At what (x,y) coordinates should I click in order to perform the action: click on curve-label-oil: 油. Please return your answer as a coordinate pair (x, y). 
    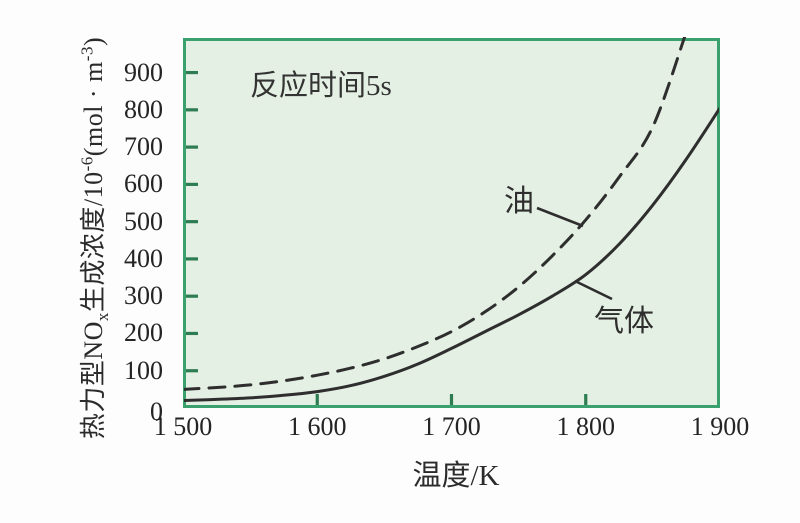
    Looking at the image, I should click on (519, 201).